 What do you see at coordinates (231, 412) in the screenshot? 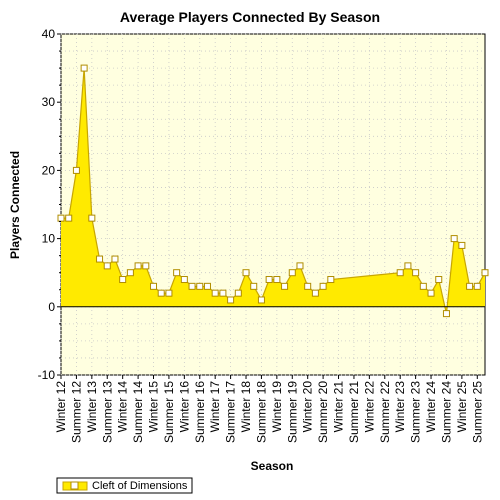
I see `x-tick-label: Summer 17` at bounding box center [231, 412].